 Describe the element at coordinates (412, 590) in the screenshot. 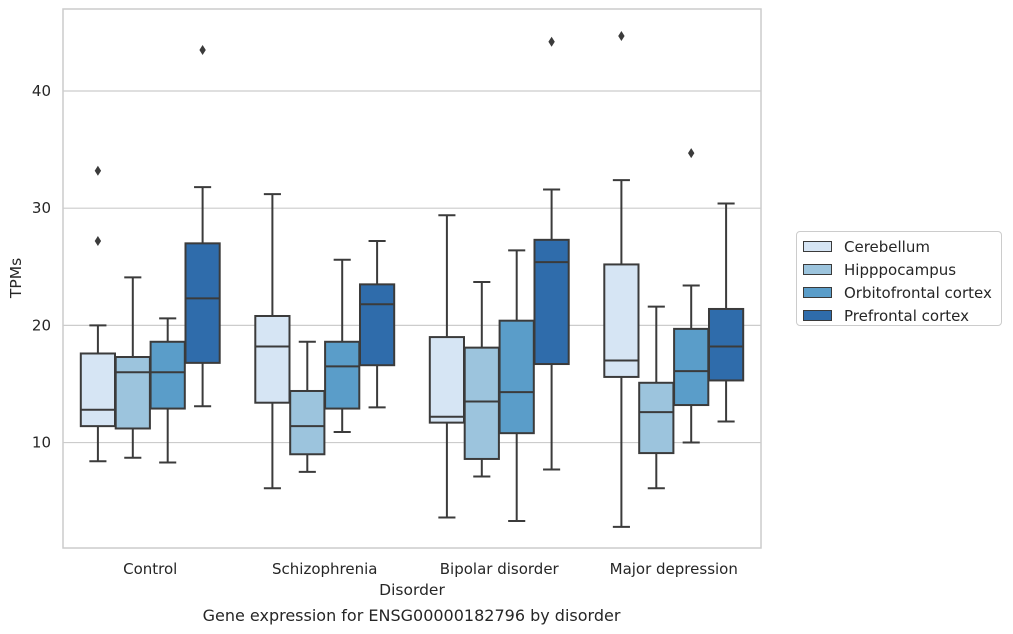

I see `x-axis-label: Disorder` at that location.